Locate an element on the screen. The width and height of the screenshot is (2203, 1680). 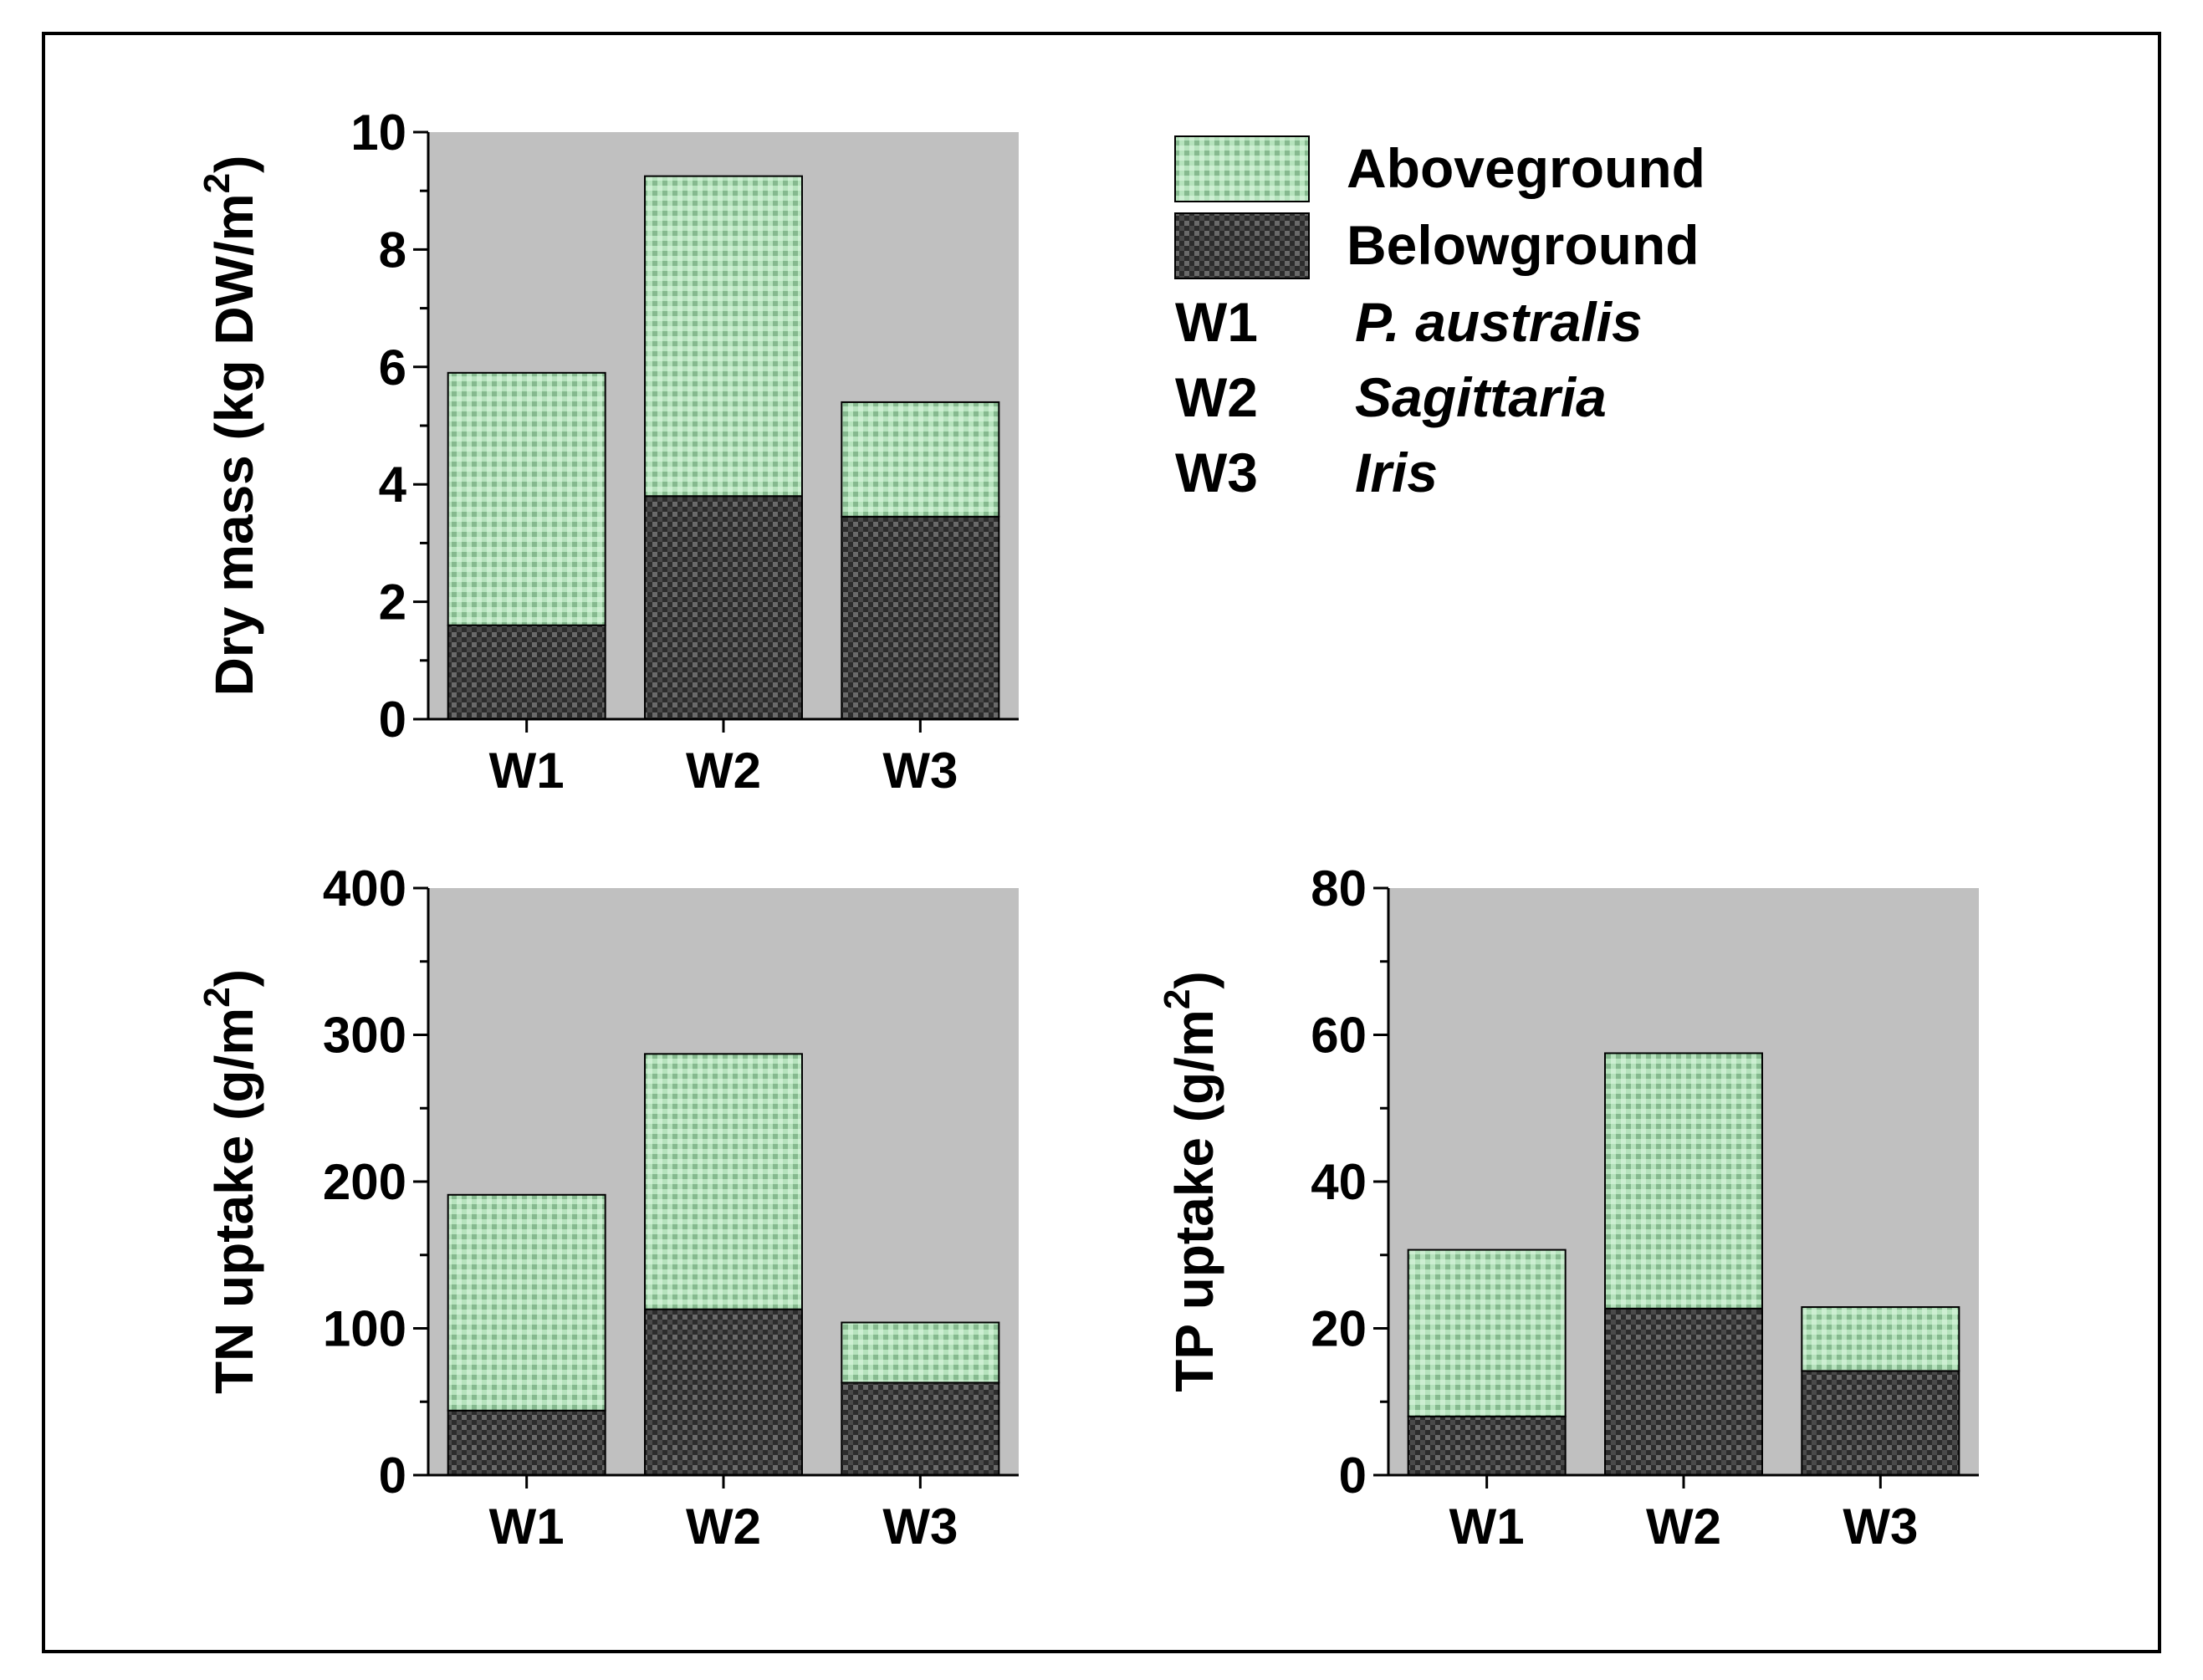
legend-swatch-aboveground is located at coordinates (1242, 168).